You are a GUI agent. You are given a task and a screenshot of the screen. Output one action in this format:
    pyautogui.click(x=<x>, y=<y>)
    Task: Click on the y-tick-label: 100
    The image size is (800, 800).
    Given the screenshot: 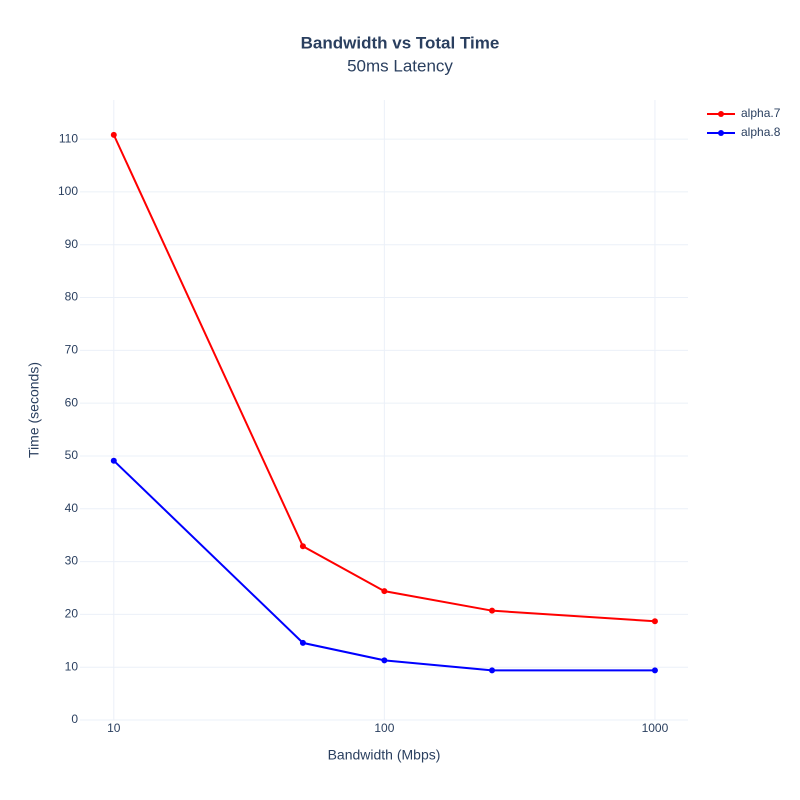 What is the action you would take?
    pyautogui.click(x=68, y=191)
    